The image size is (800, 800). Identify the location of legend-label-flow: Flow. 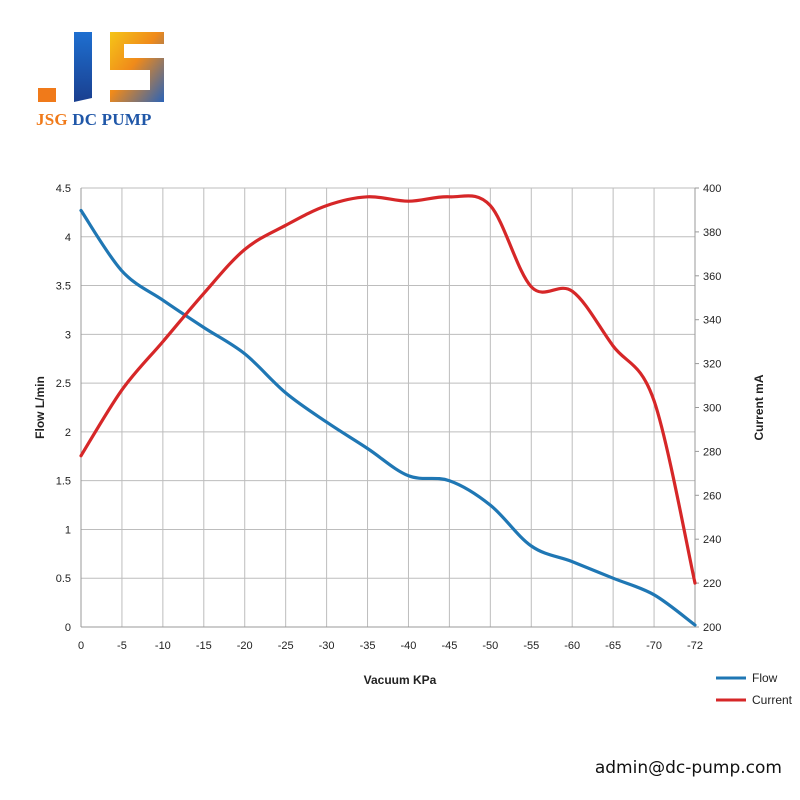
(765, 678).